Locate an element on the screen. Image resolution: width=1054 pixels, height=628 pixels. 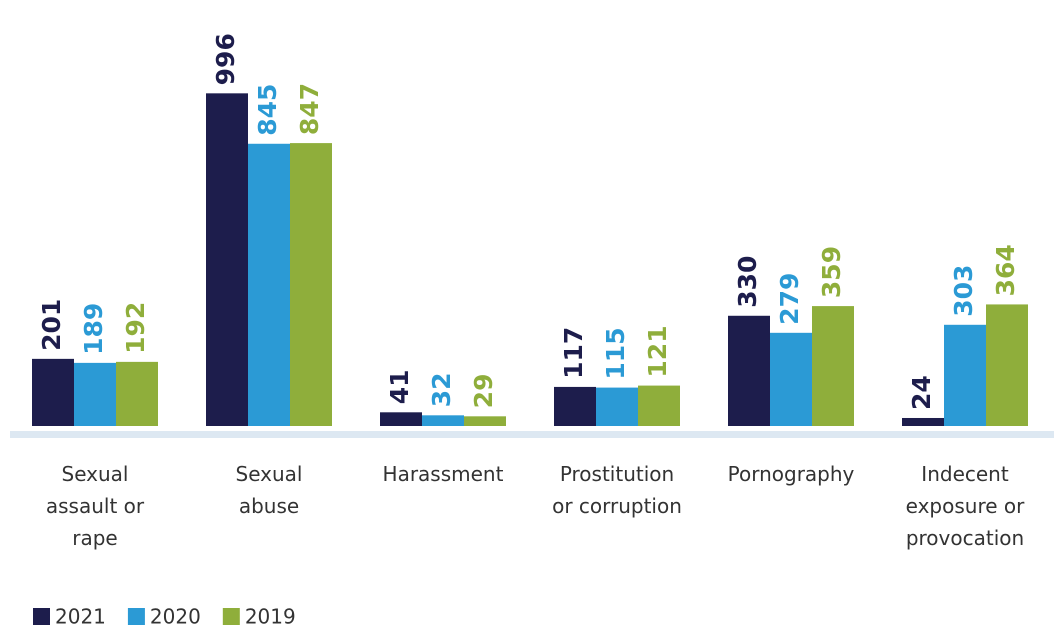
value-label: 121 is located at coordinates (657, 351).